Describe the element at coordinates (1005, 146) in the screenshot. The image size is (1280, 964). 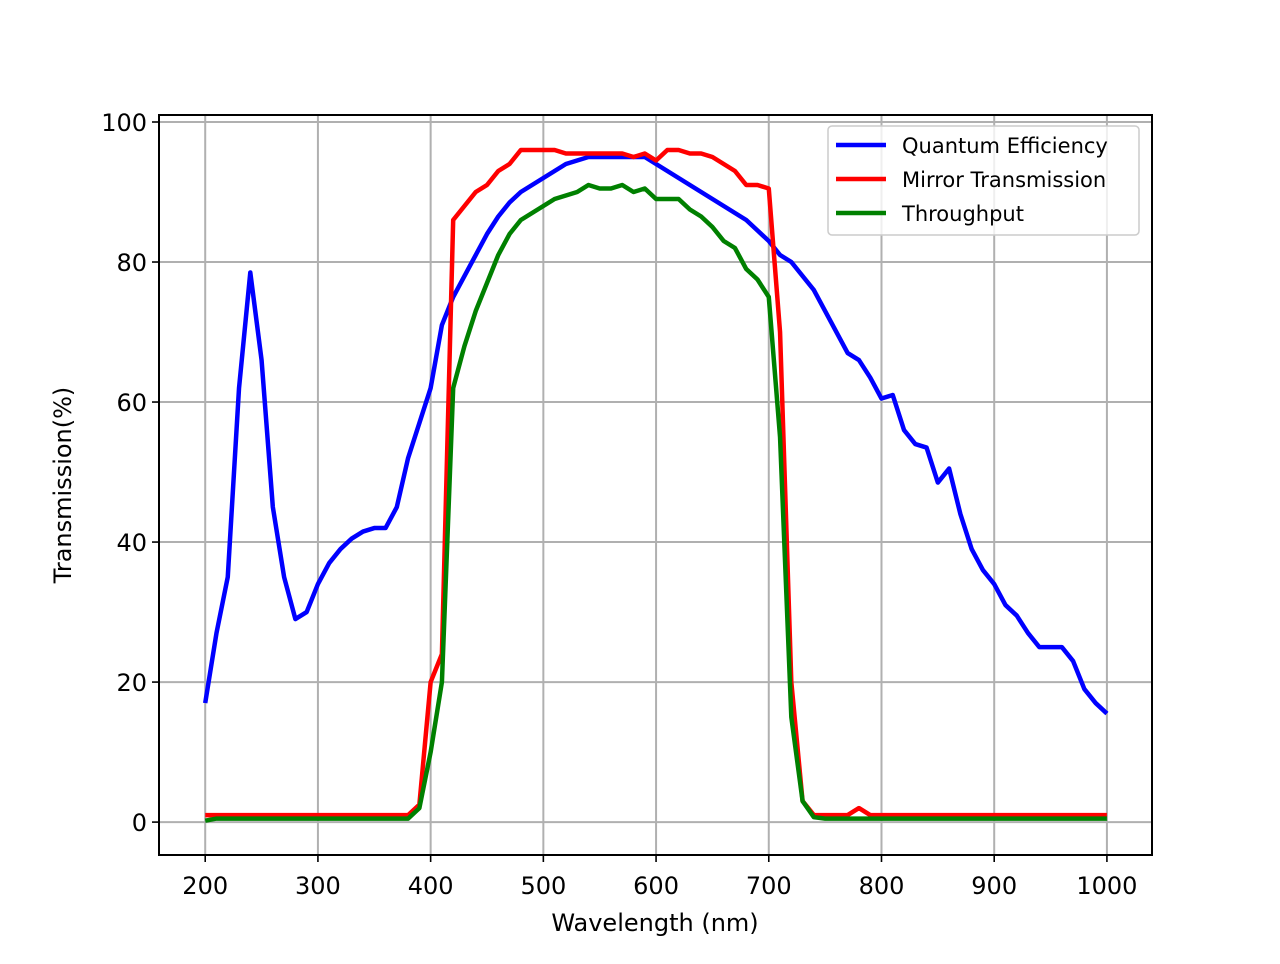
I see `legend-label: Quantum Efficiency` at that location.